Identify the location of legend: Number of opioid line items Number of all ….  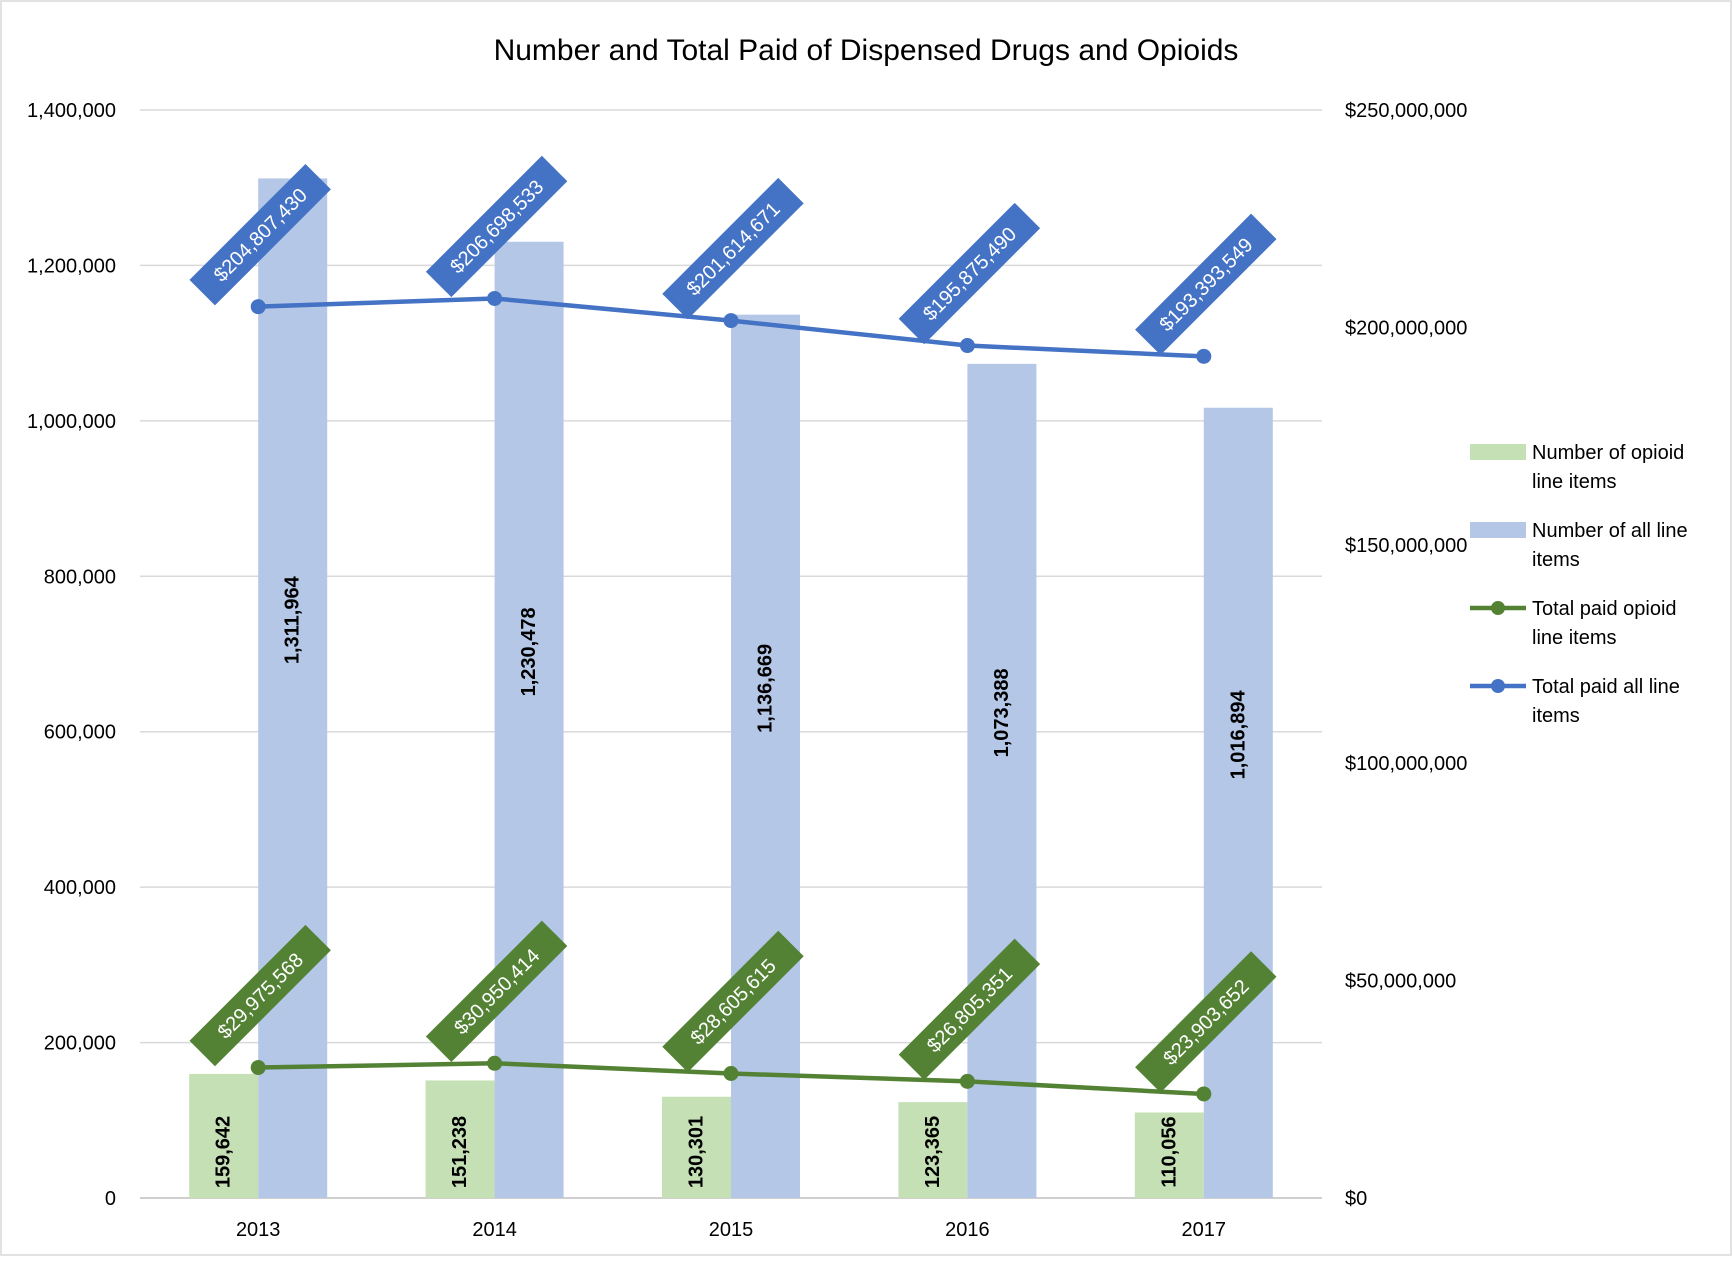
(1579, 584).